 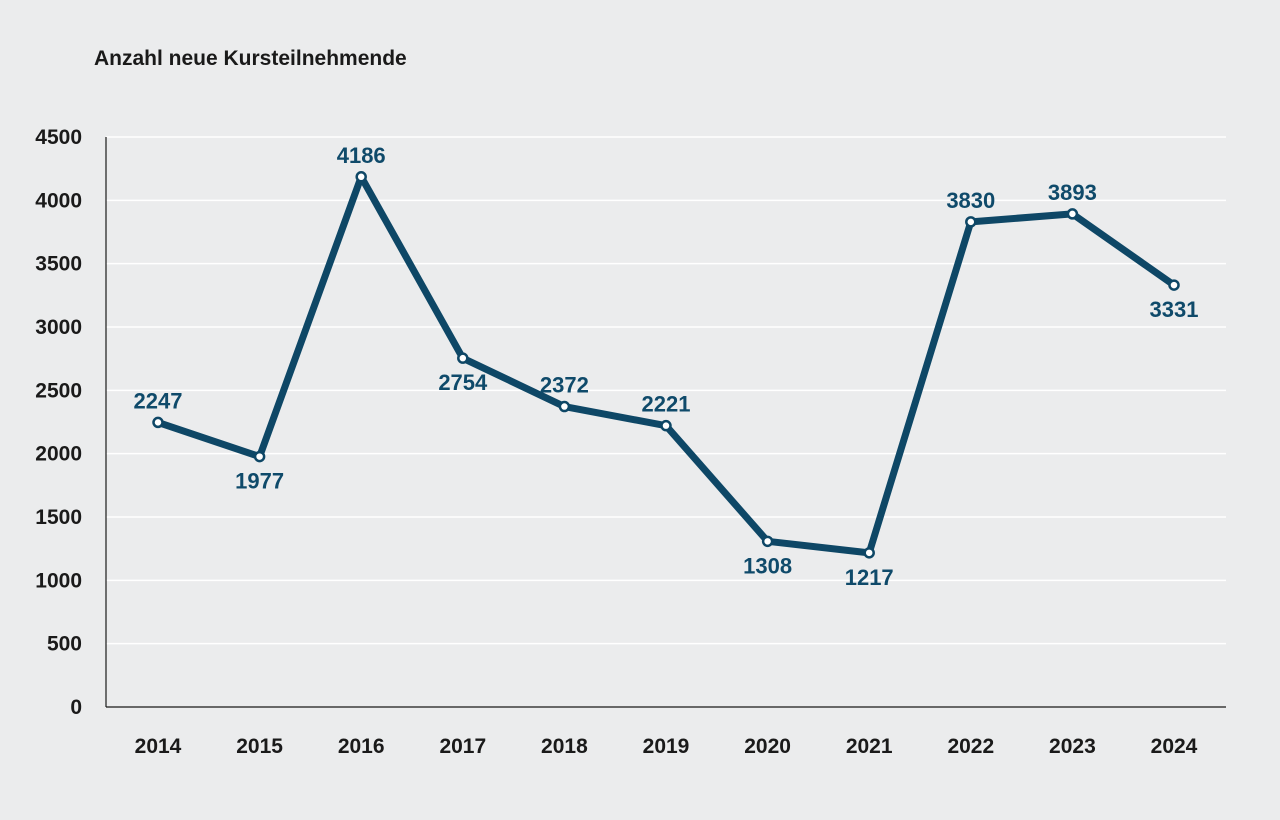 What do you see at coordinates (463, 358) in the screenshot?
I see `data-point-2017` at bounding box center [463, 358].